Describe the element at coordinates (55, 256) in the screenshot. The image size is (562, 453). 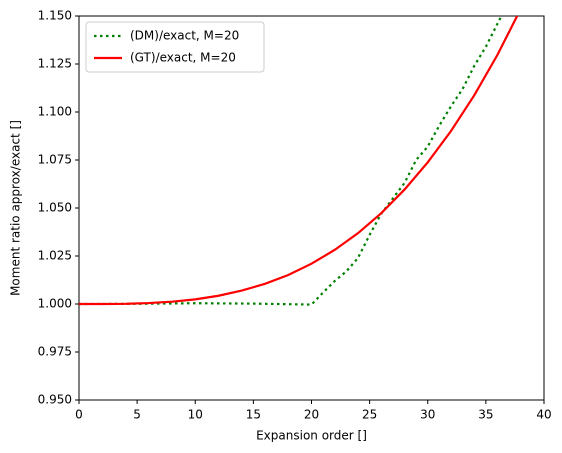
I see `y-tick-label: 1.025` at that location.